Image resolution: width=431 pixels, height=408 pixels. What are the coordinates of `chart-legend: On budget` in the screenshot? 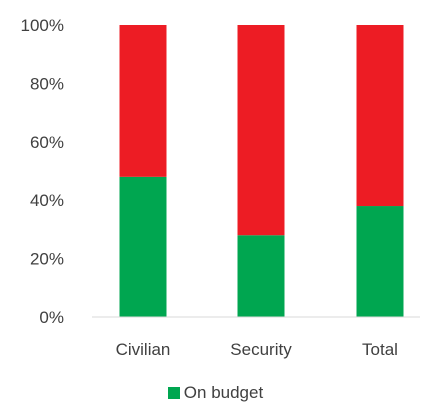 It's located at (215, 393).